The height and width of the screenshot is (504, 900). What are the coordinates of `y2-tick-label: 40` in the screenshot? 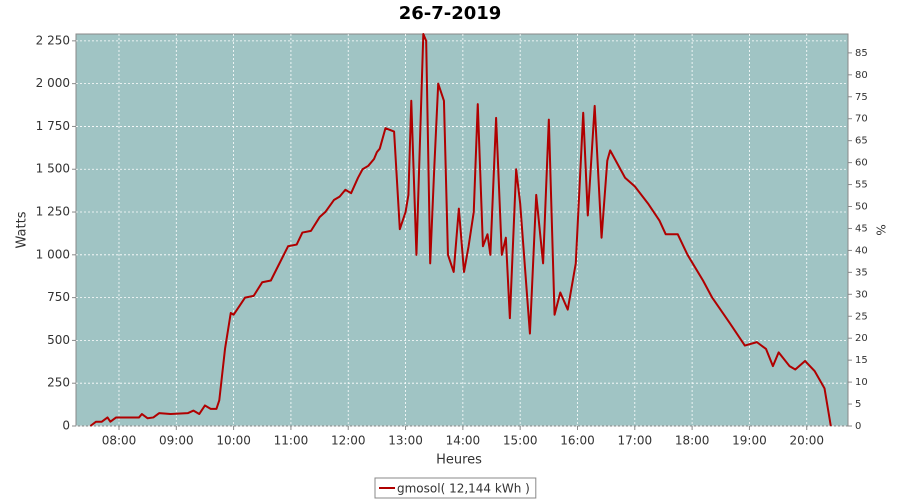 It's located at (861, 250).